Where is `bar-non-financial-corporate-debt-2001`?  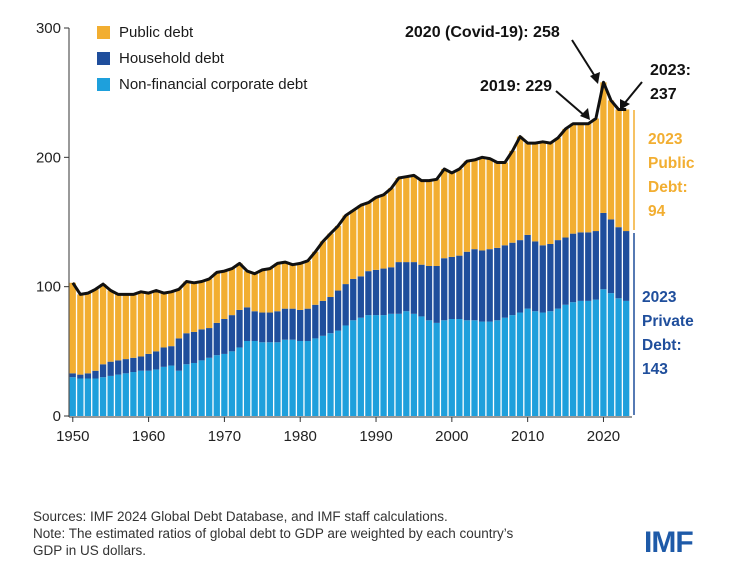 bar-non-financial-corporate-debt-2001 is located at coordinates (459, 367).